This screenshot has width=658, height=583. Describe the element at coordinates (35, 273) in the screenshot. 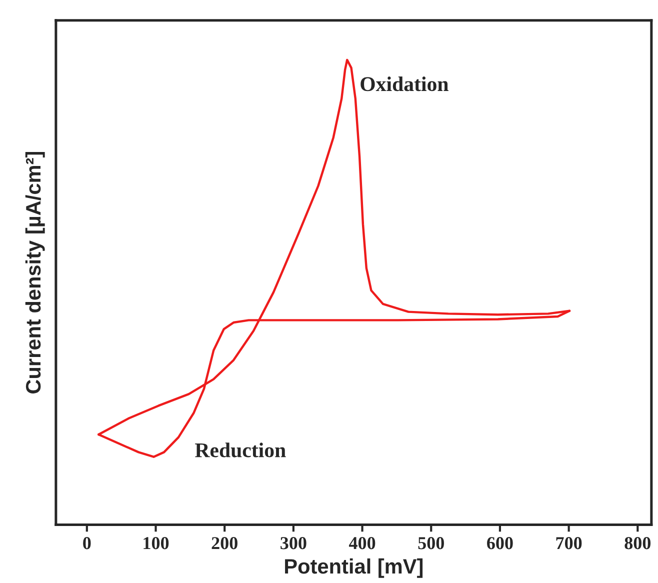

I see `y-axis-title: Current density [µA/cm²]` at that location.